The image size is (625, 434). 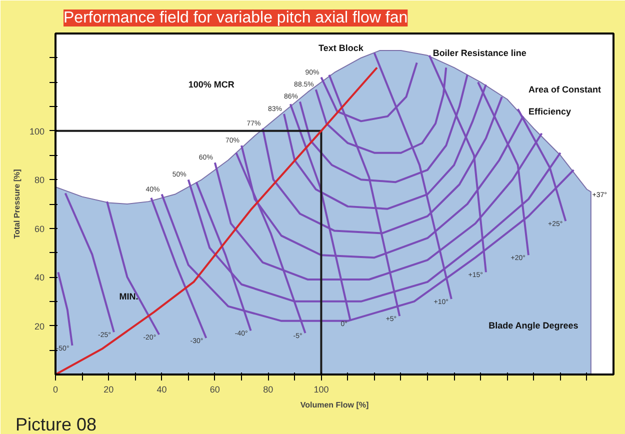 What do you see at coordinates (109, 389) in the screenshot?
I see `x-tick-label: 20` at bounding box center [109, 389].